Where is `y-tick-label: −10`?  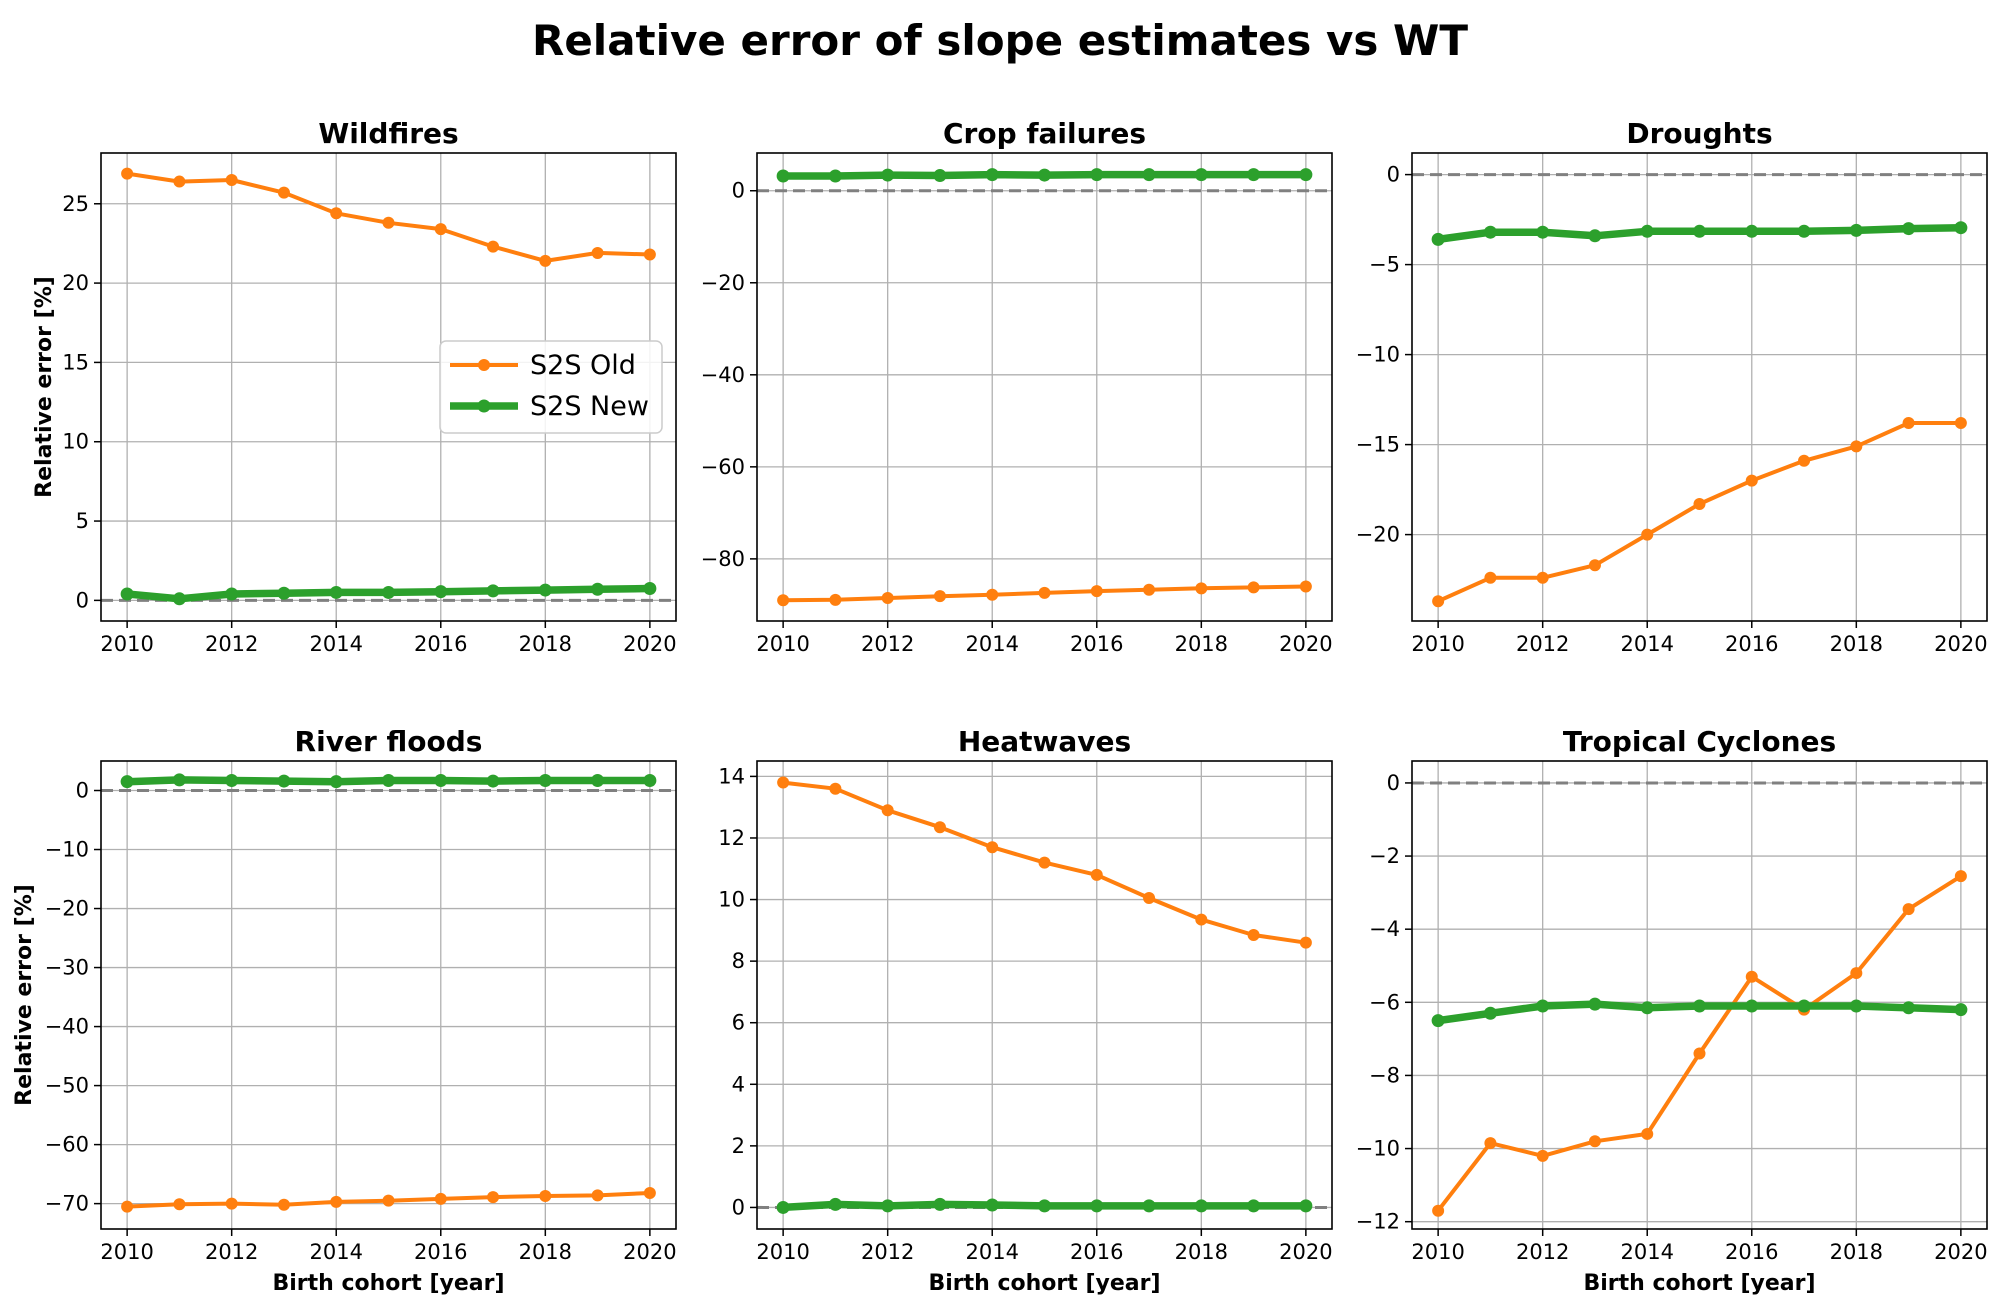
y-tick-label: −10 is located at coordinates (1378, 1149).